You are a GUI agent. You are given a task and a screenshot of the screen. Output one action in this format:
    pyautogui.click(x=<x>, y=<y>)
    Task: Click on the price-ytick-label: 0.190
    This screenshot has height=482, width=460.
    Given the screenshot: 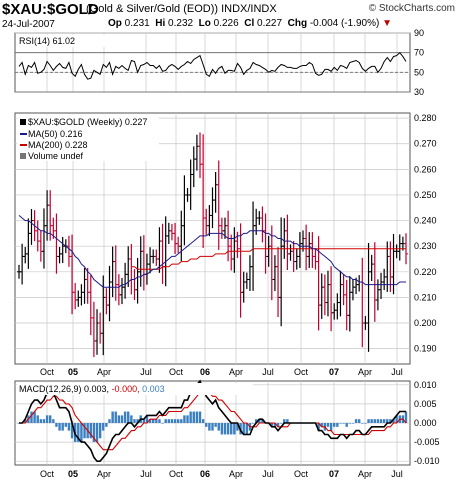 What is the action you would take?
    pyautogui.click(x=425, y=349)
    